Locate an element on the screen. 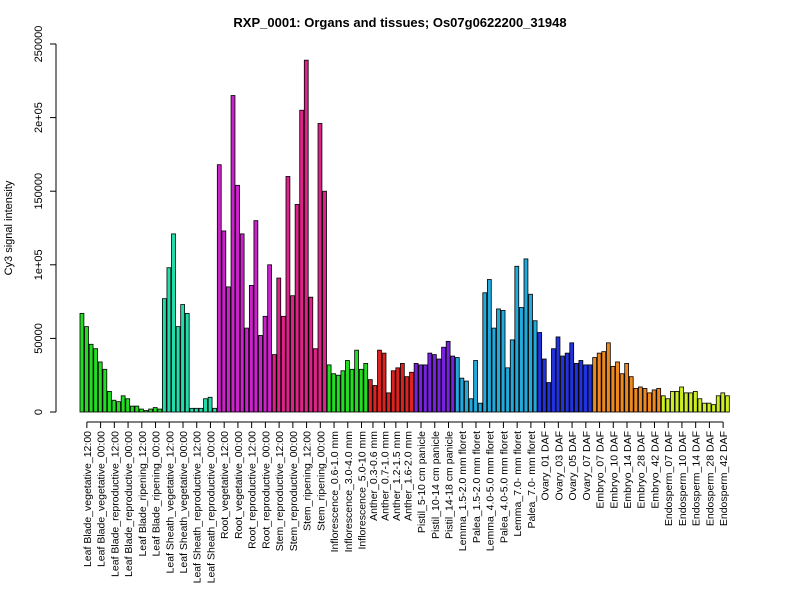 This screenshot has height=605, width=800. y-tick-label: 1e+05 is located at coordinates (39, 264).